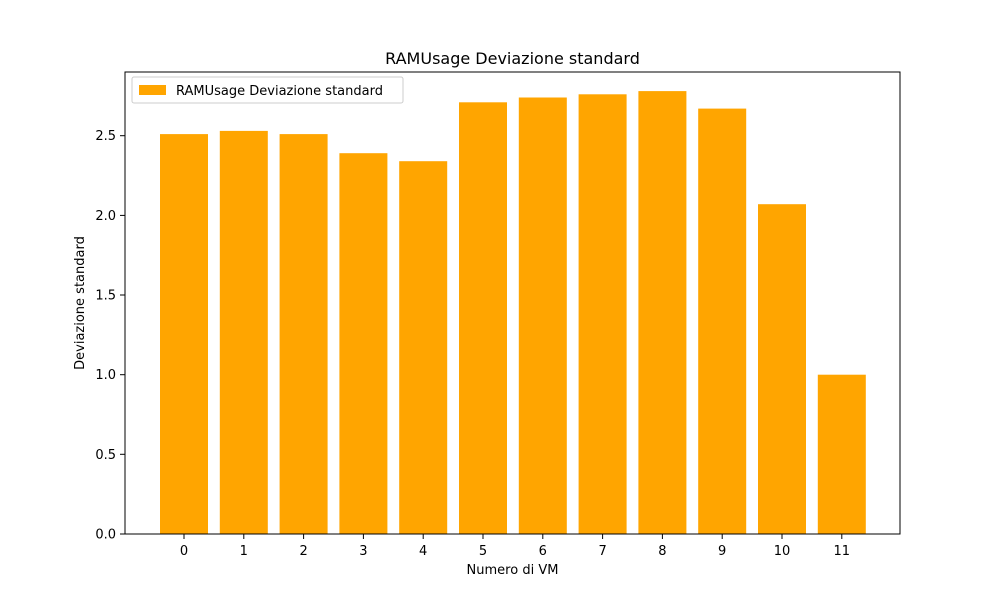  What do you see at coordinates (543, 551) in the screenshot?
I see `x-tick-label: 6` at bounding box center [543, 551].